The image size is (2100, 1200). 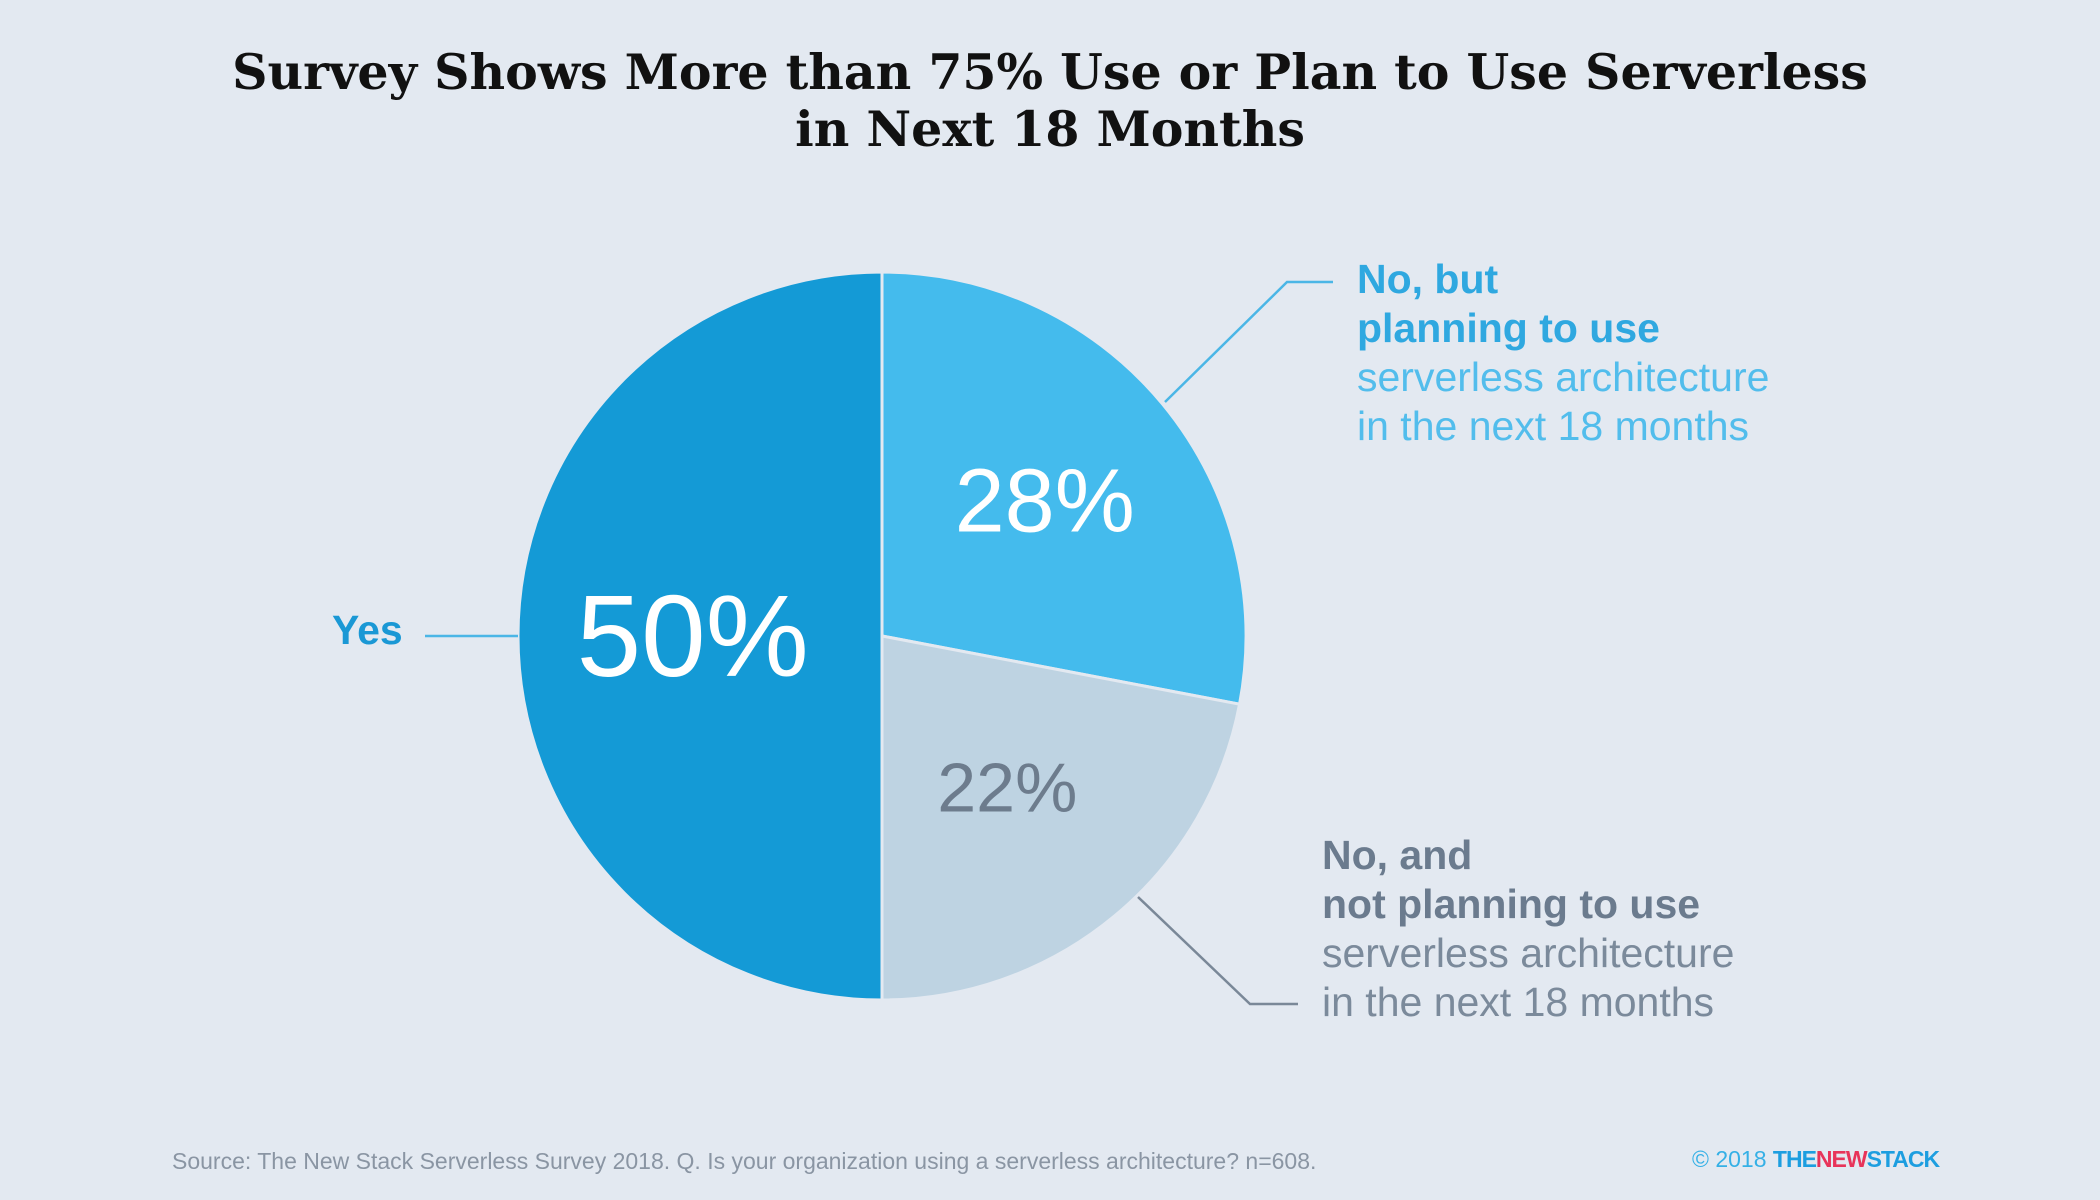 I want to click on legend-no-but-light-line-2: in the next 18 months, so click(x=1553, y=426).